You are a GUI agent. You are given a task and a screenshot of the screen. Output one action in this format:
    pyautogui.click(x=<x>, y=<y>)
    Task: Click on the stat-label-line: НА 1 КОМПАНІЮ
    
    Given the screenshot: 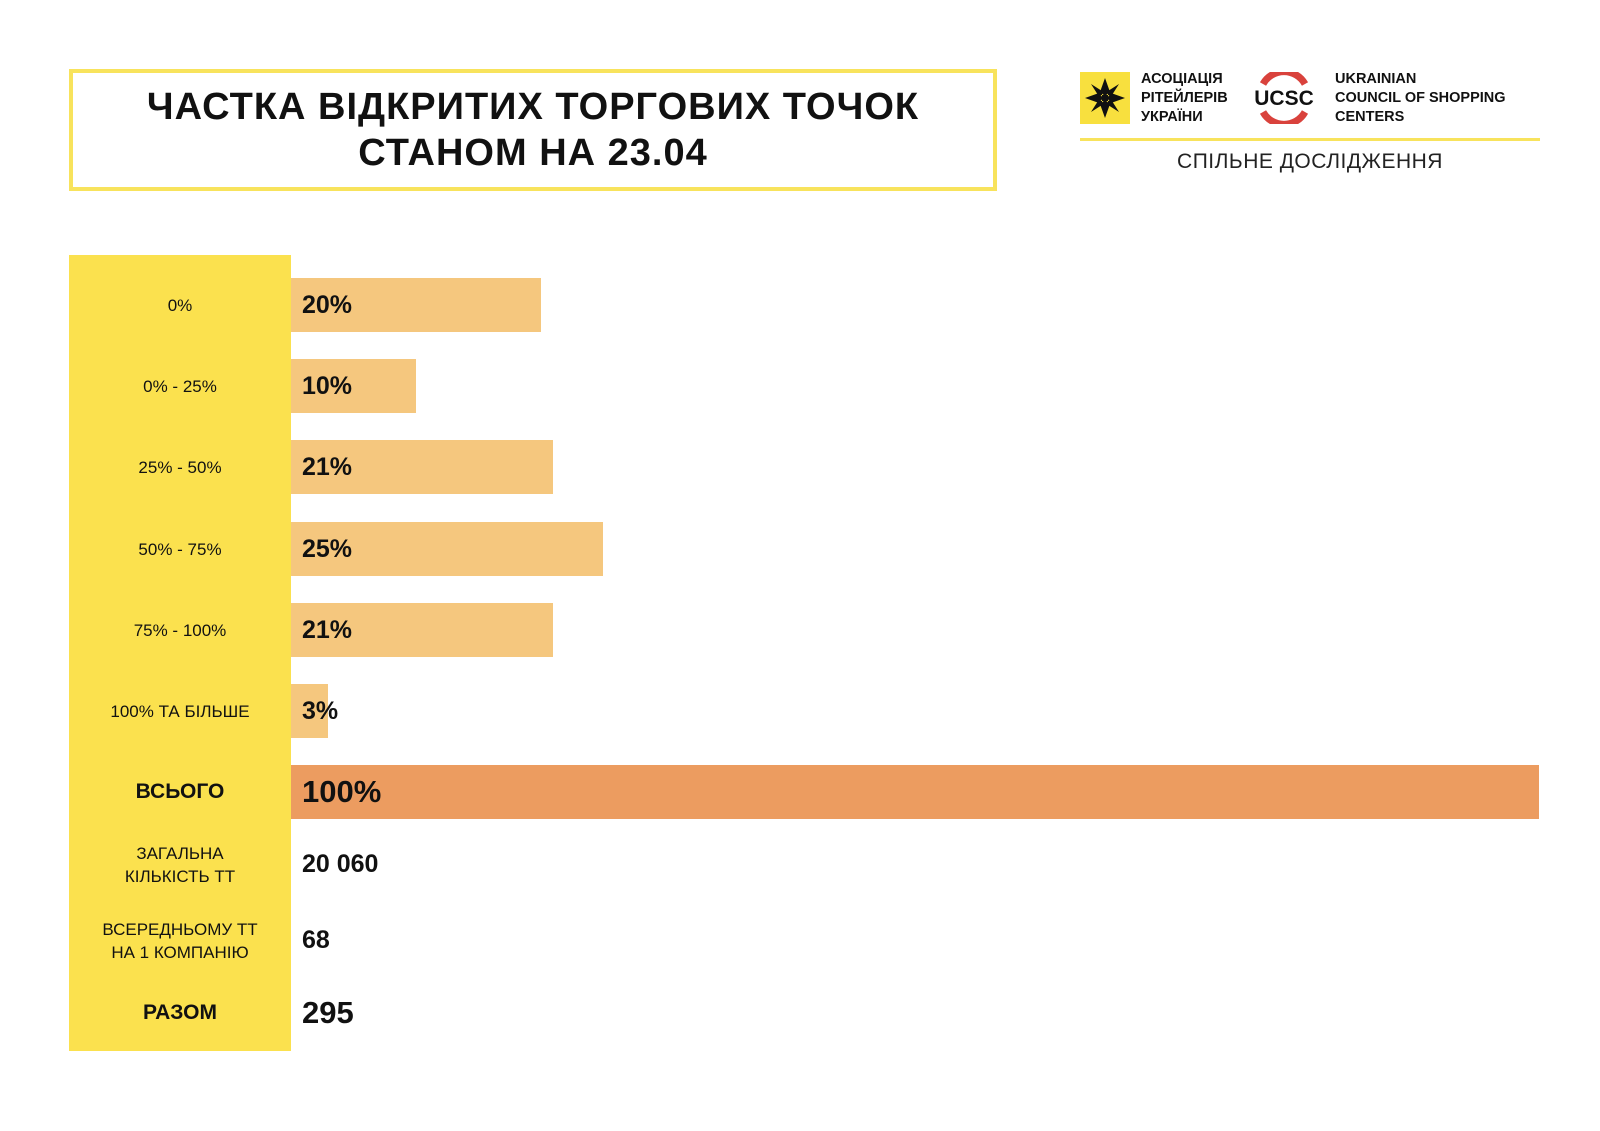 What is the action you would take?
    pyautogui.click(x=180, y=952)
    